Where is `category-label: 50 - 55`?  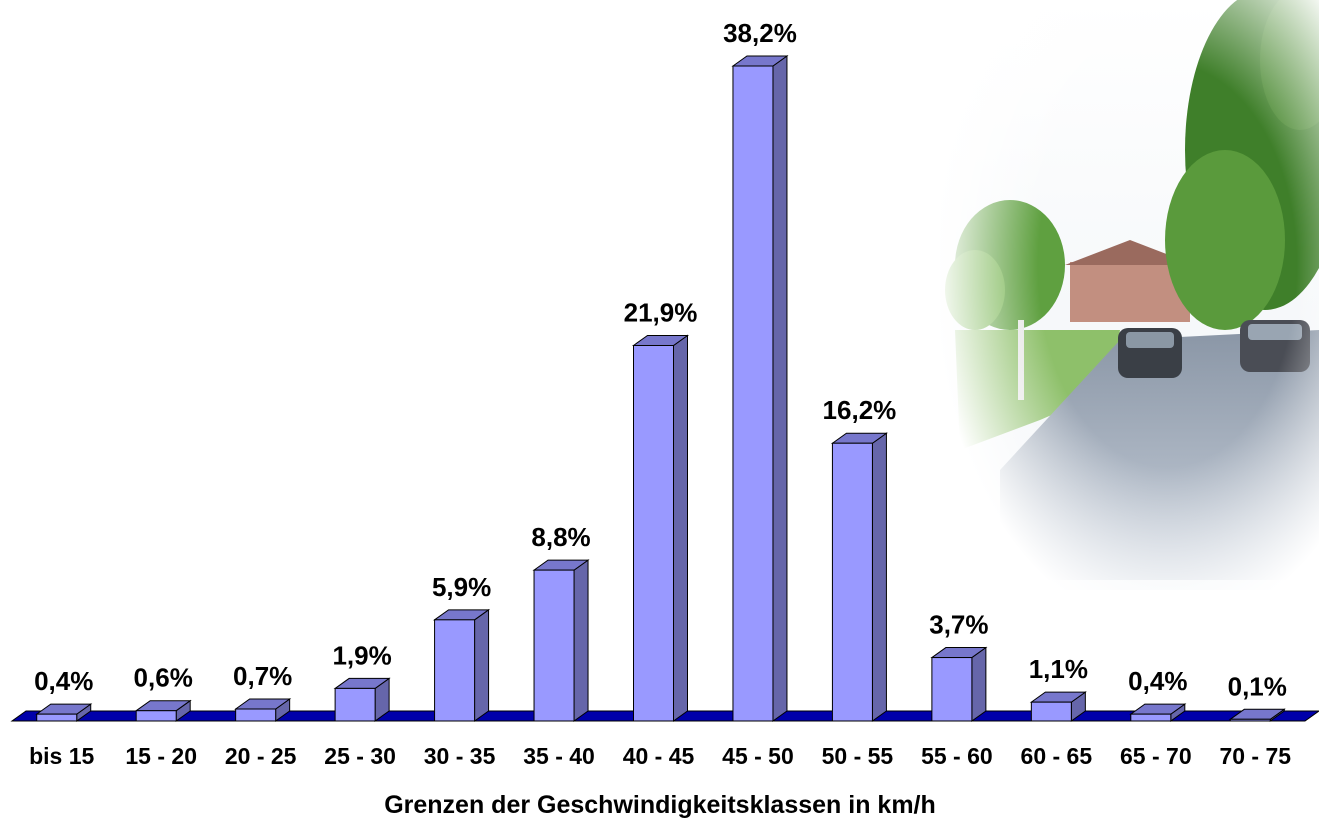 category-label: 50 - 55 is located at coordinates (858, 756).